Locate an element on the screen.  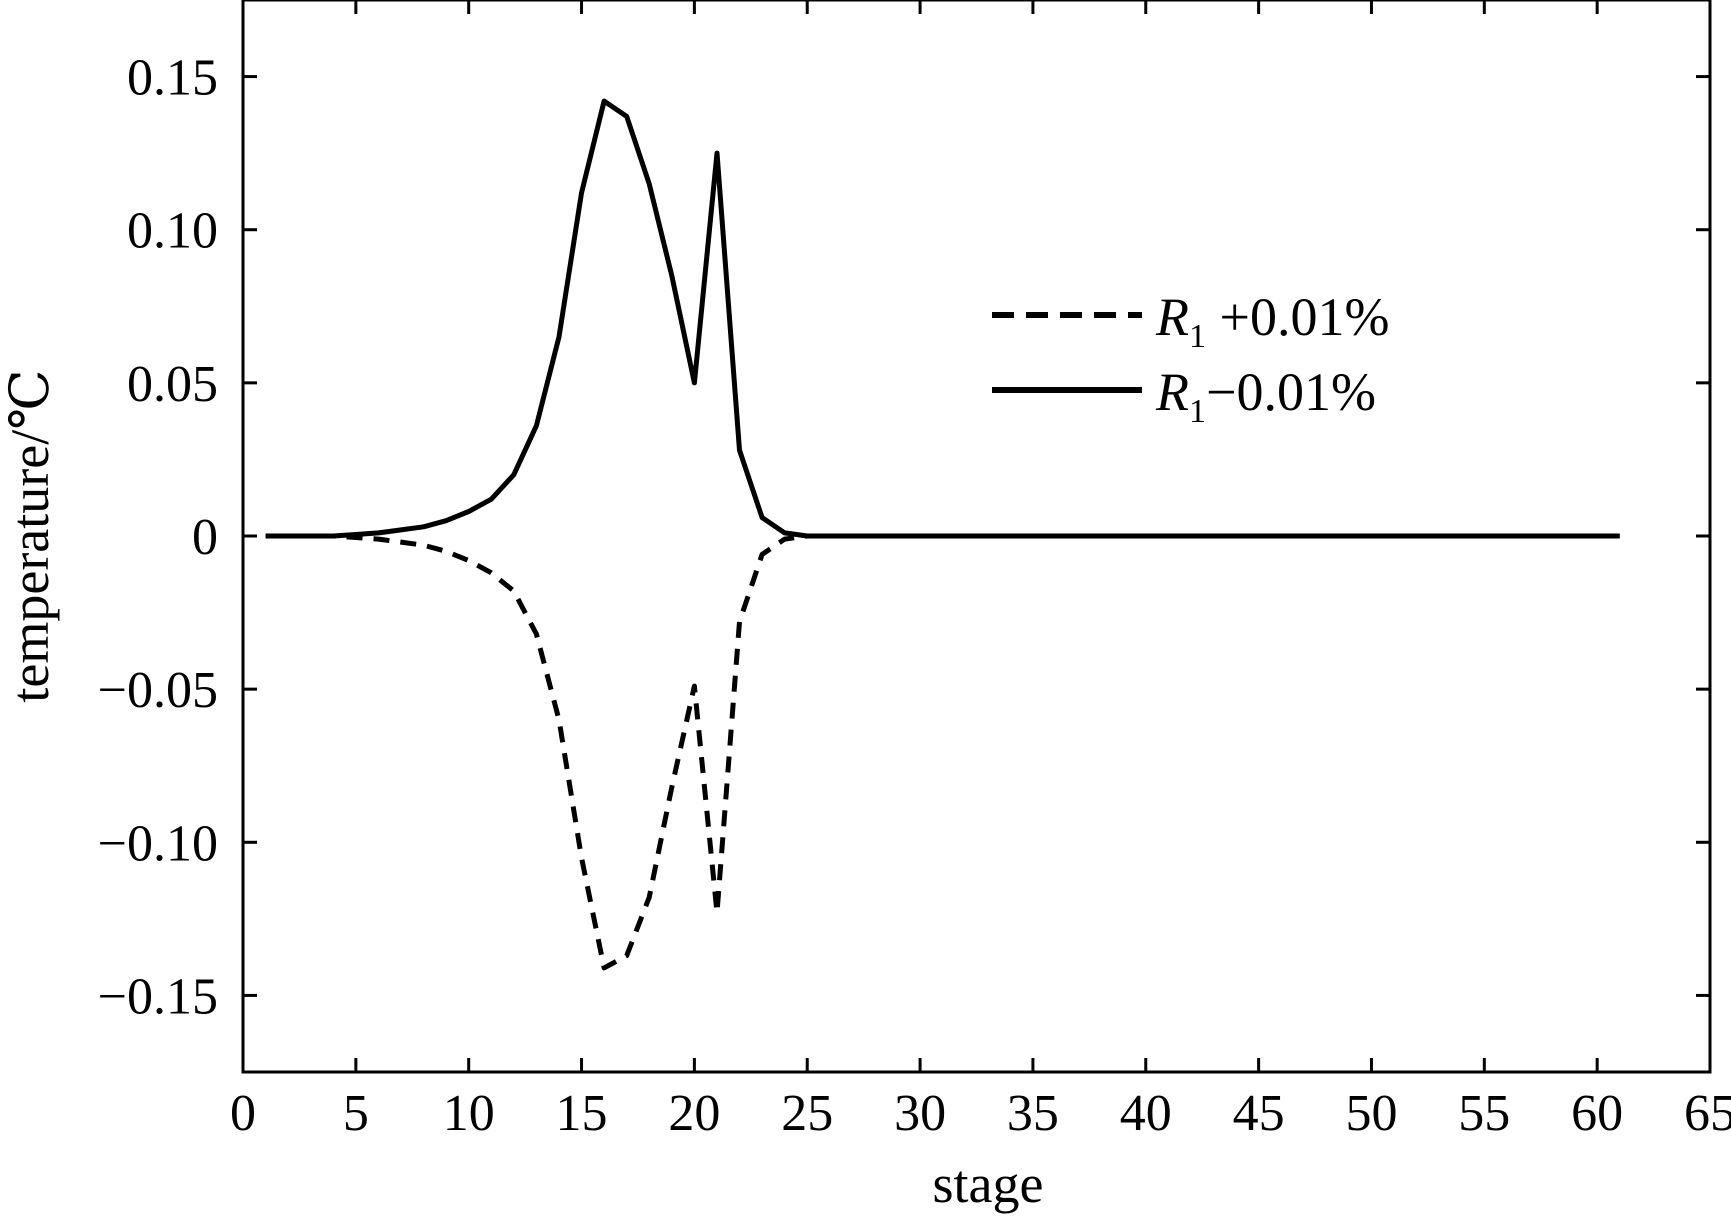
x-tick-label: 50 is located at coordinates (1371, 1113).